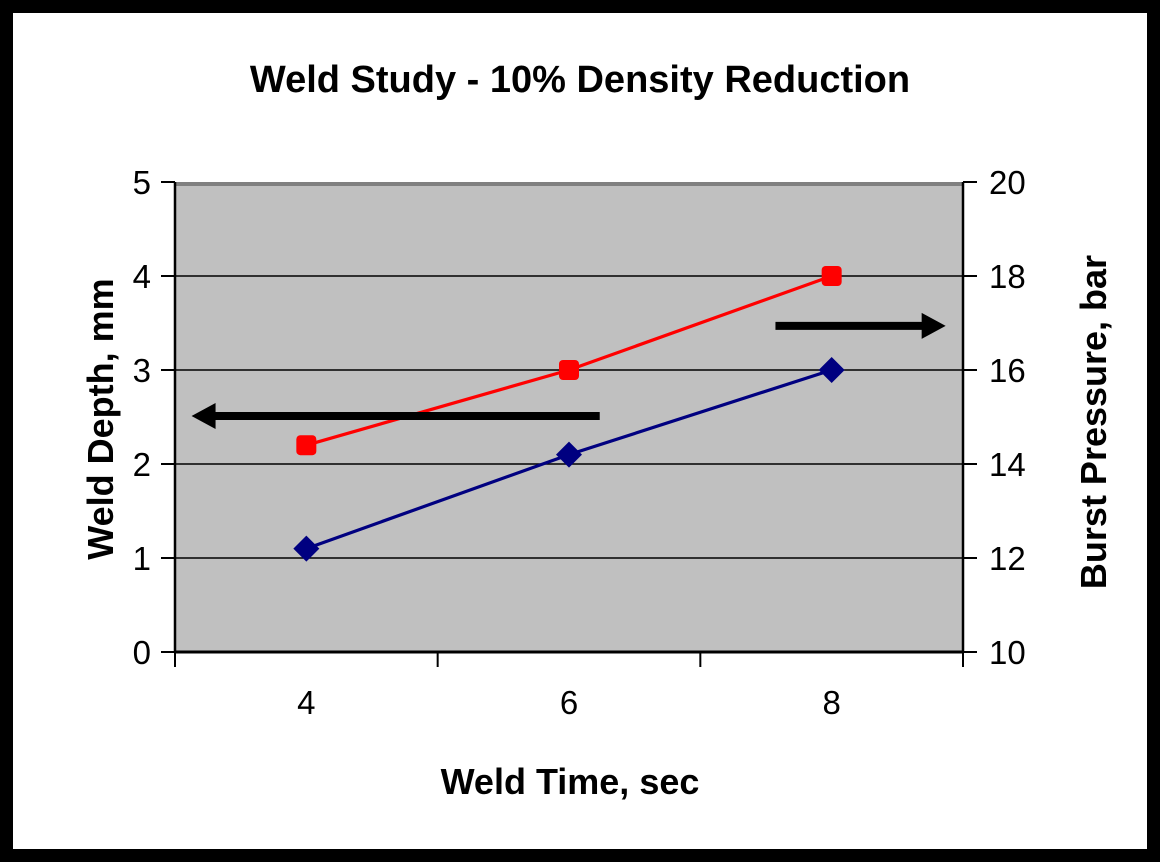  Describe the element at coordinates (569, 702) in the screenshot. I see `x-axis-tick-label: 6` at that location.